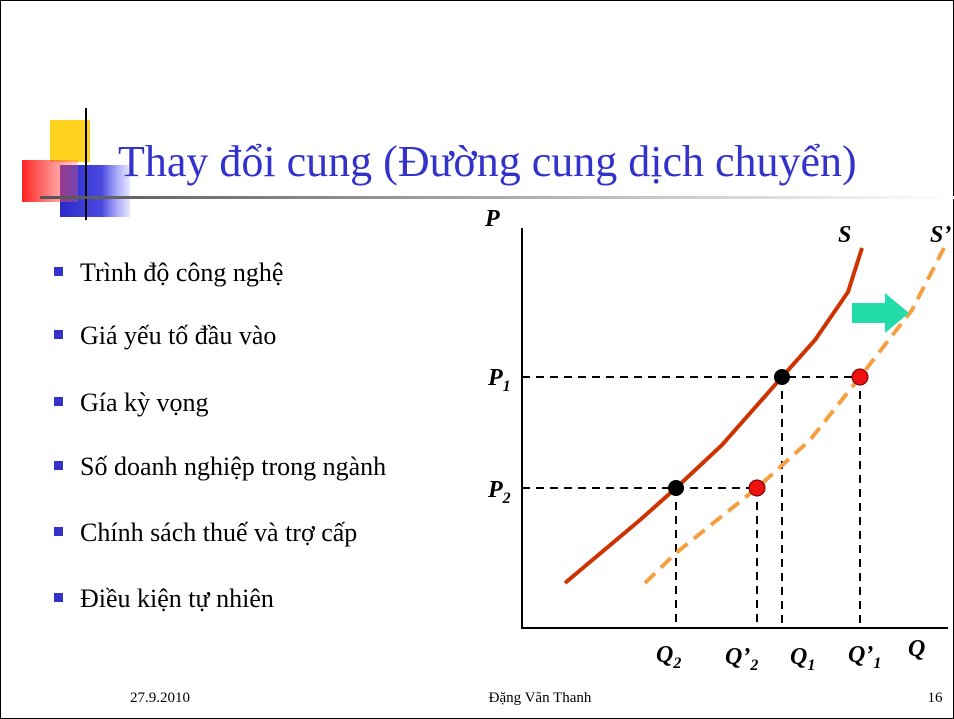  Describe the element at coordinates (741, 659) in the screenshot. I see `quantity-label: Q’2` at that location.